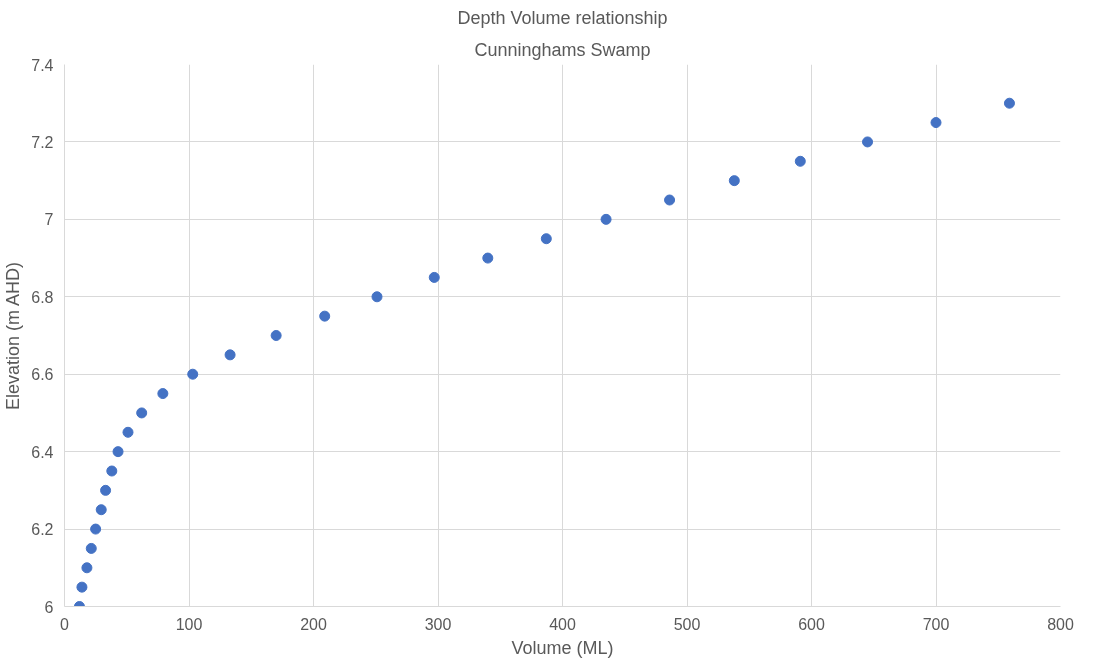  Describe the element at coordinates (936, 624) in the screenshot. I see `x-tick-label: 700` at that location.